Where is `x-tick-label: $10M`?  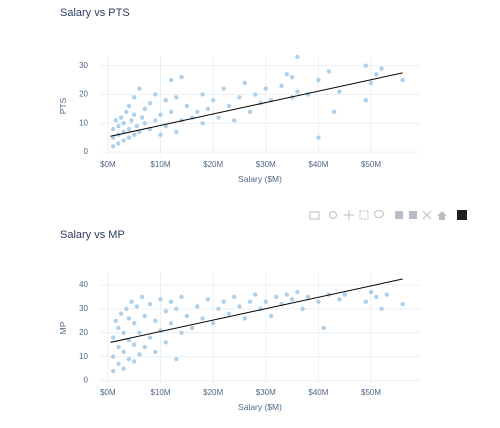 x-tick-label: $10M is located at coordinates (161, 392).